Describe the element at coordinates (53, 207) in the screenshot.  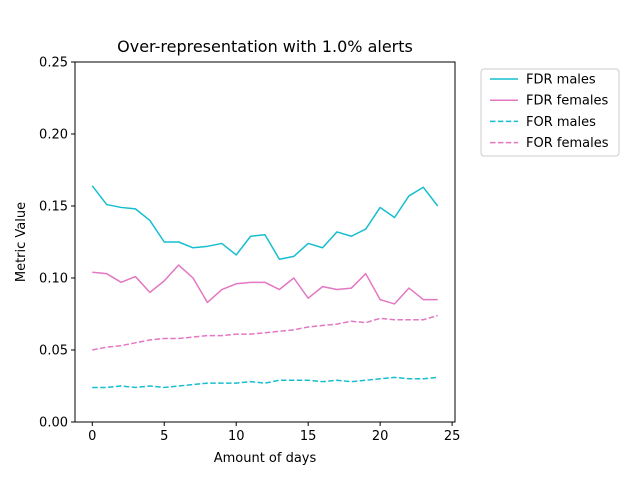
I see `y-tick-label: 0.15` at that location.